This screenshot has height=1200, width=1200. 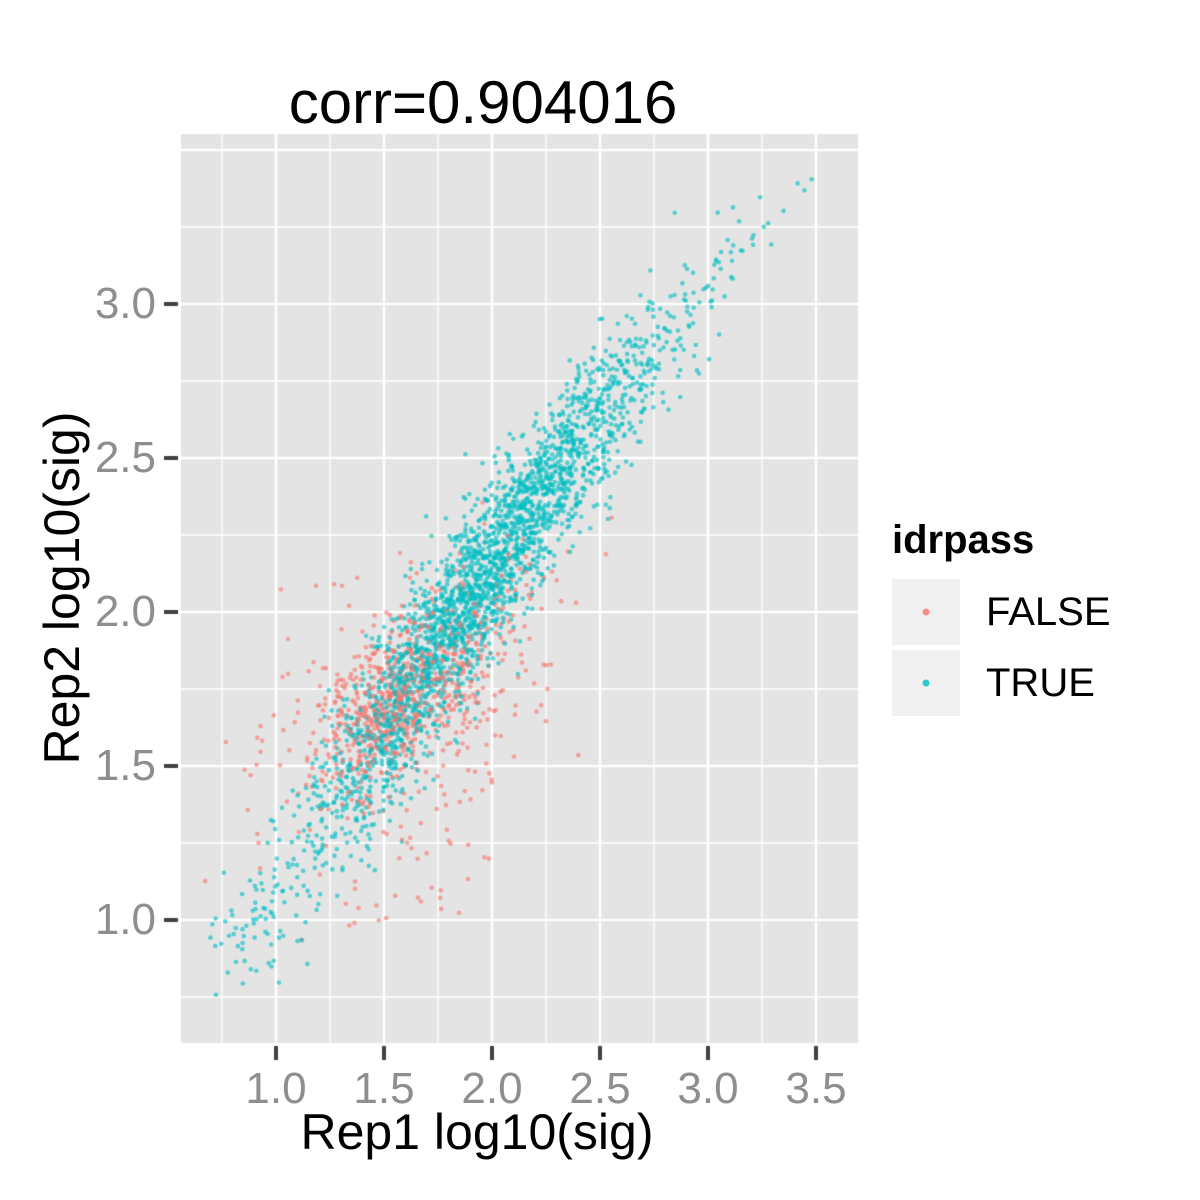 What do you see at coordinates (125, 457) in the screenshot?
I see `y-tick-label: 2.5` at bounding box center [125, 457].